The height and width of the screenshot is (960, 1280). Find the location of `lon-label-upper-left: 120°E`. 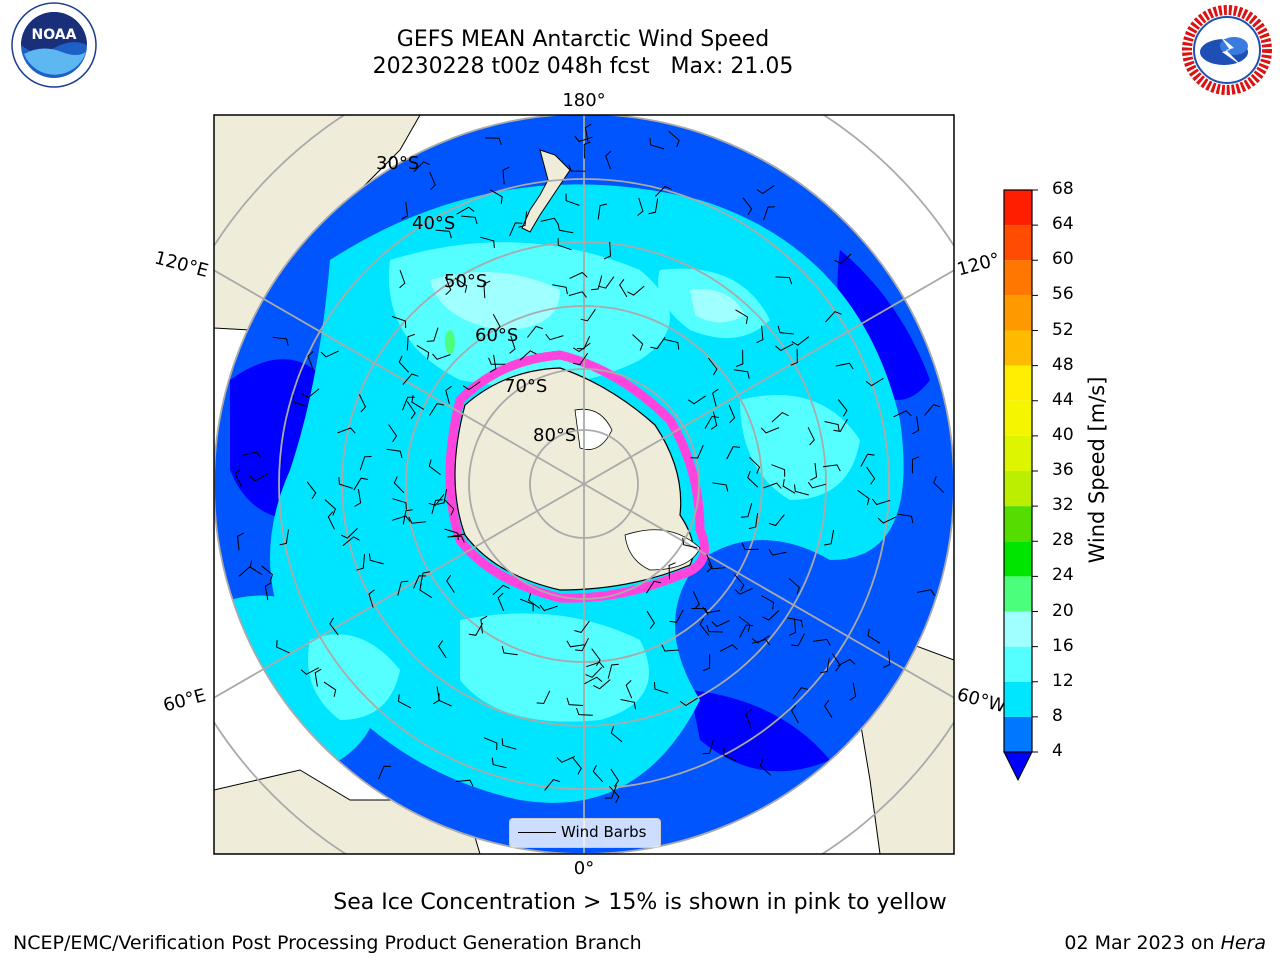

lon-label-upper-left: 120°E is located at coordinates (181, 264).